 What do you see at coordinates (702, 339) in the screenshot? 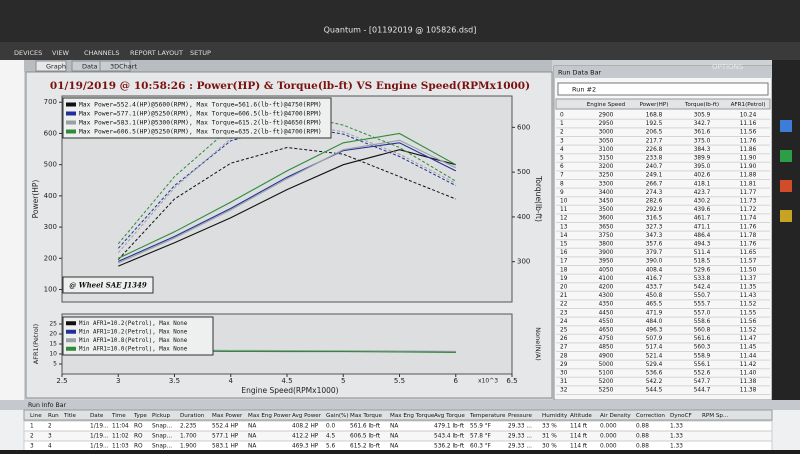
I see `table-cell: 561.6` at bounding box center [702, 339].